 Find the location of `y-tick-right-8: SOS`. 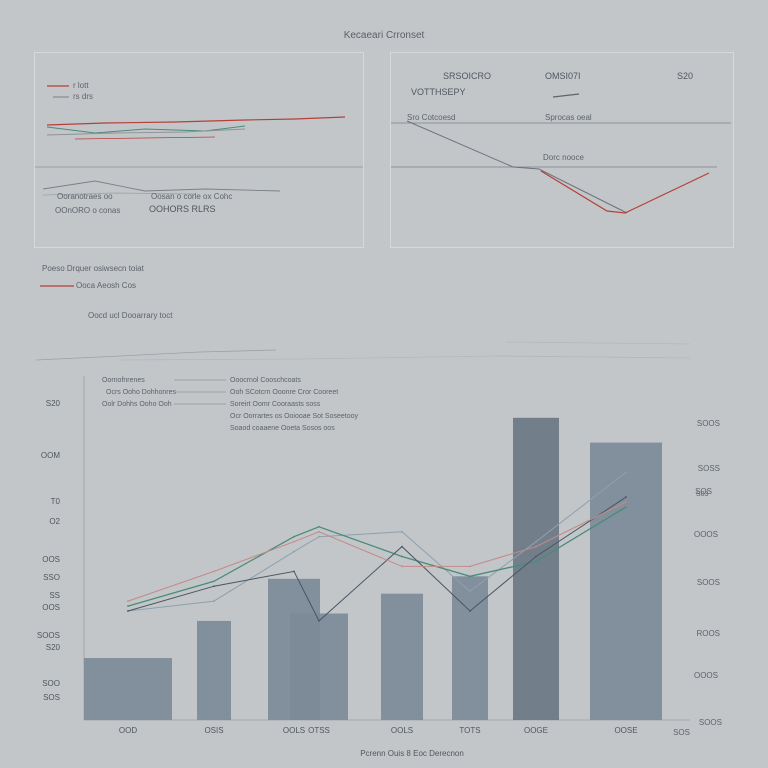

y-tick-right-8: SOS is located at coordinates (681, 732).